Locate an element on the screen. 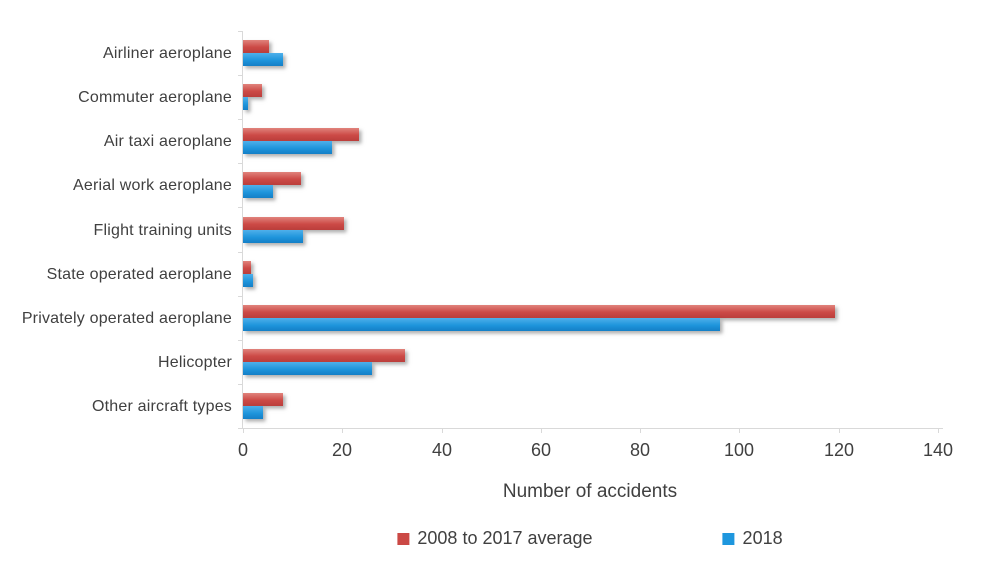 This screenshot has height=584, width=1000. x-tick-label: 40 is located at coordinates (442, 450).